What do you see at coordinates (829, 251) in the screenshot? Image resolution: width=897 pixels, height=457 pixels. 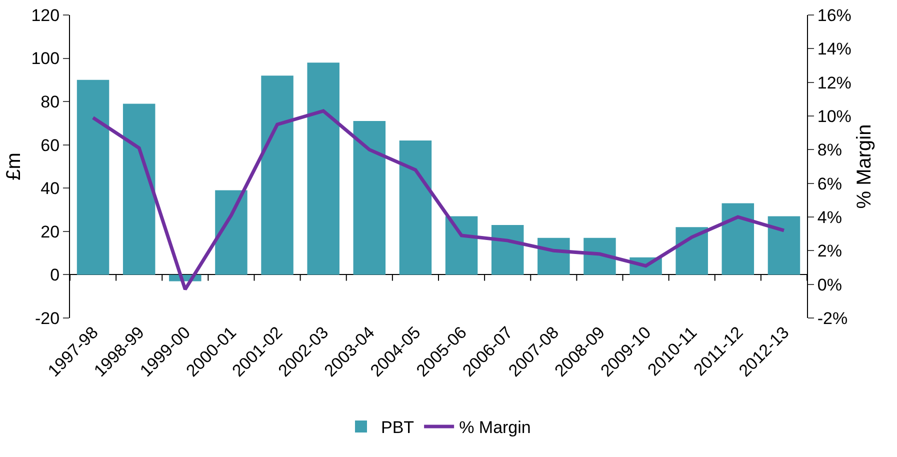 I see `y2-tick-label: 2%` at bounding box center [829, 251].